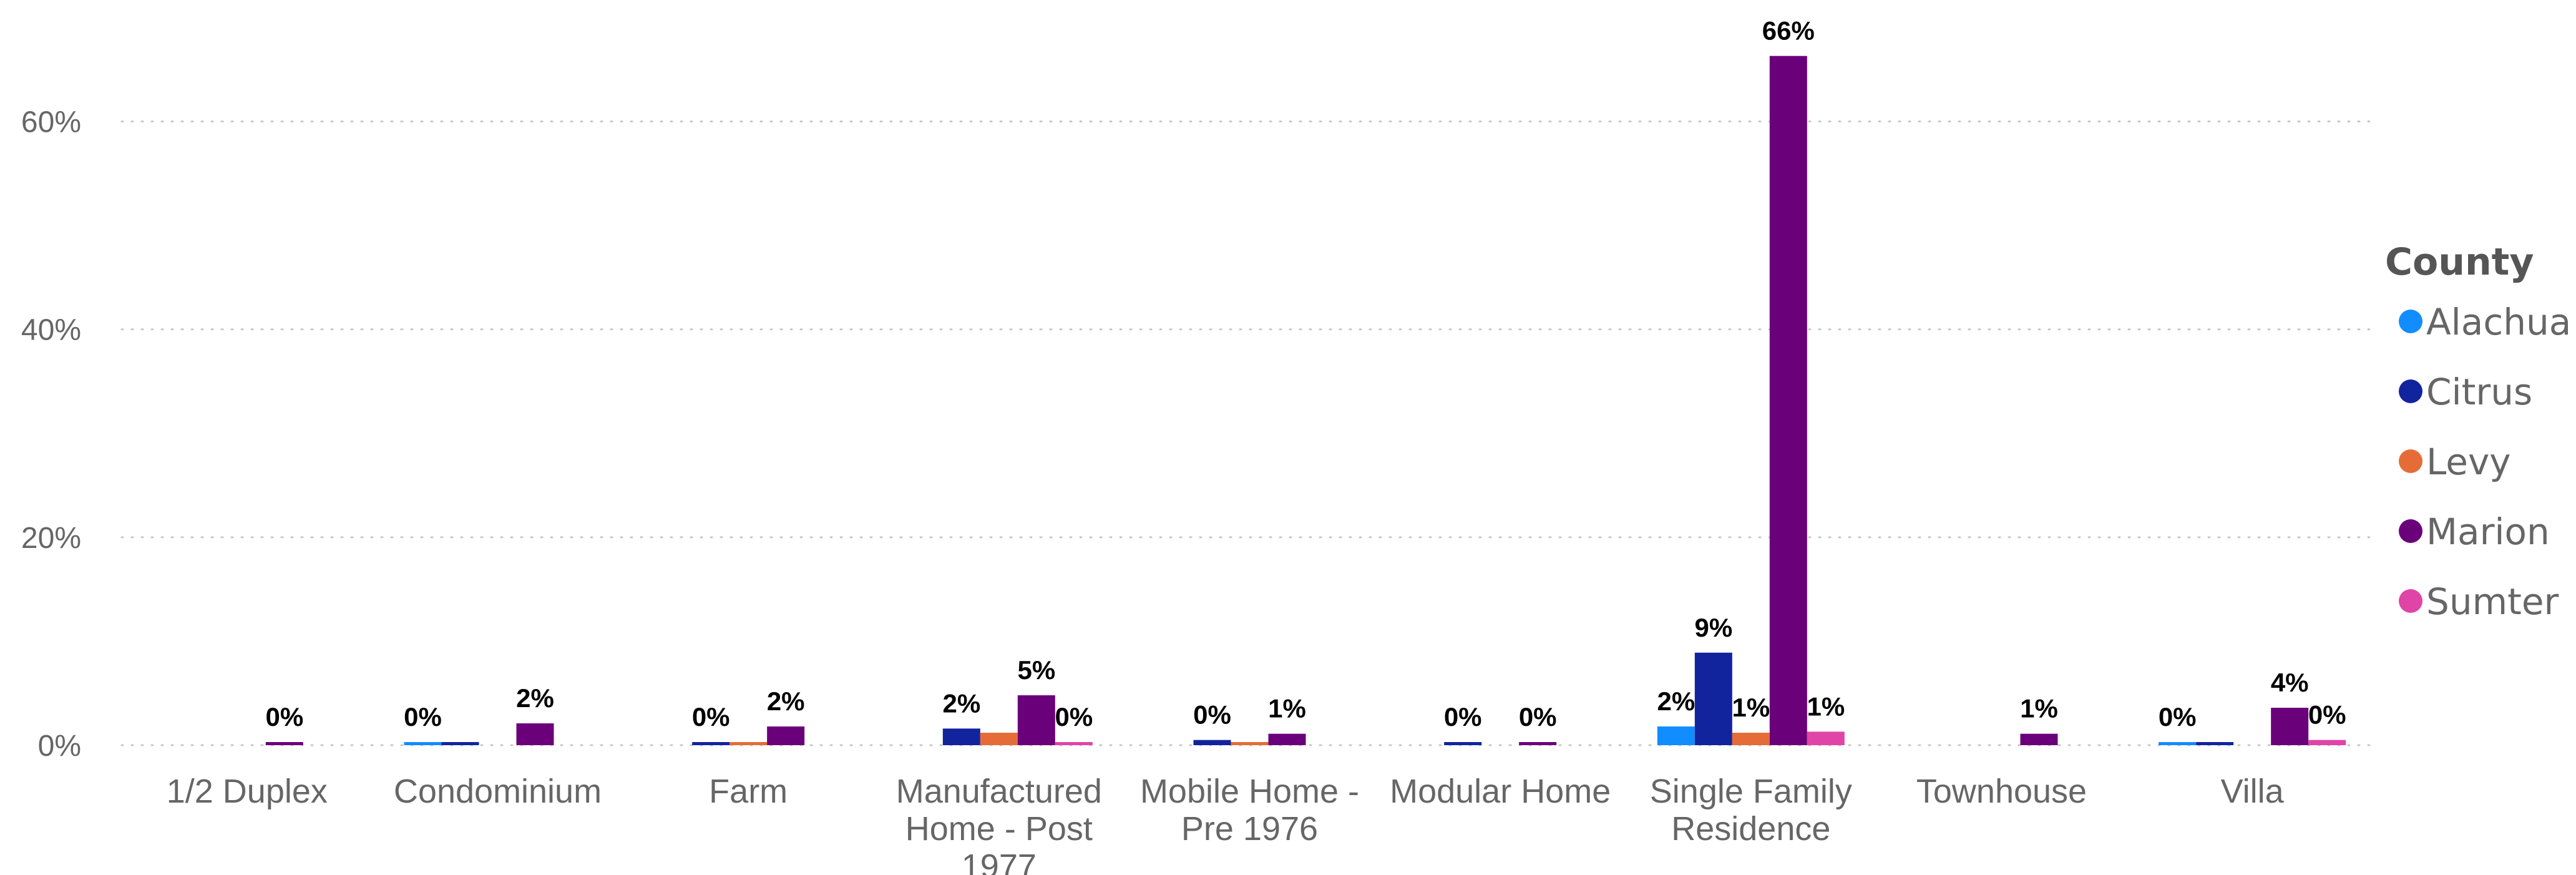 The height and width of the screenshot is (875, 2576). I want to click on data-label: 66%, so click(1788, 31).